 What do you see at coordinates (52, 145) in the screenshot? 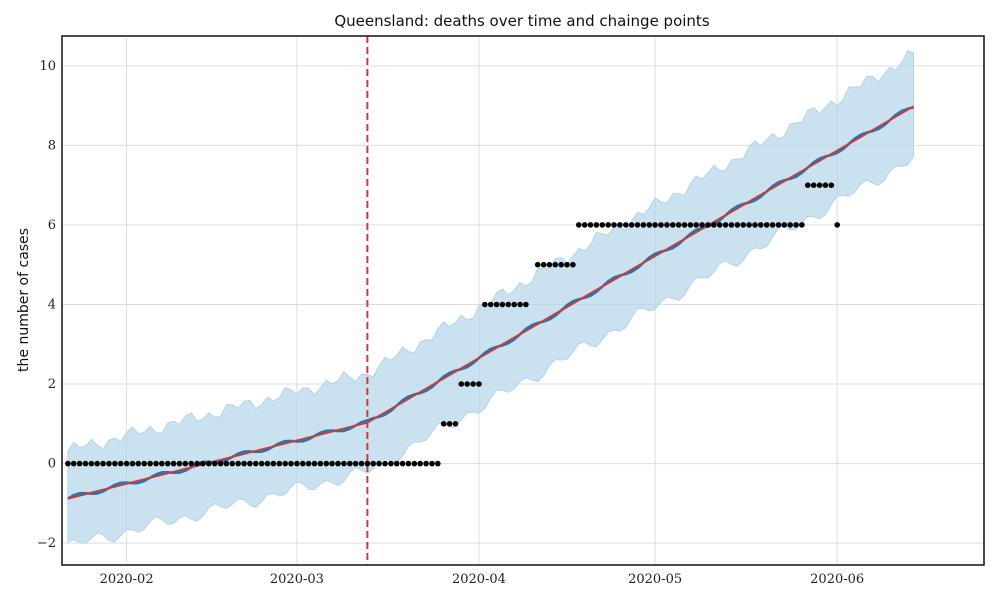
I see `y-tick-label: 8` at bounding box center [52, 145].